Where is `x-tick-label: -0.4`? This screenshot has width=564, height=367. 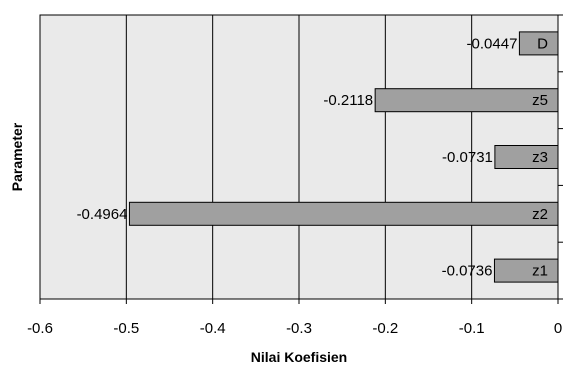 x-tick-label: -0.4 is located at coordinates (213, 328).